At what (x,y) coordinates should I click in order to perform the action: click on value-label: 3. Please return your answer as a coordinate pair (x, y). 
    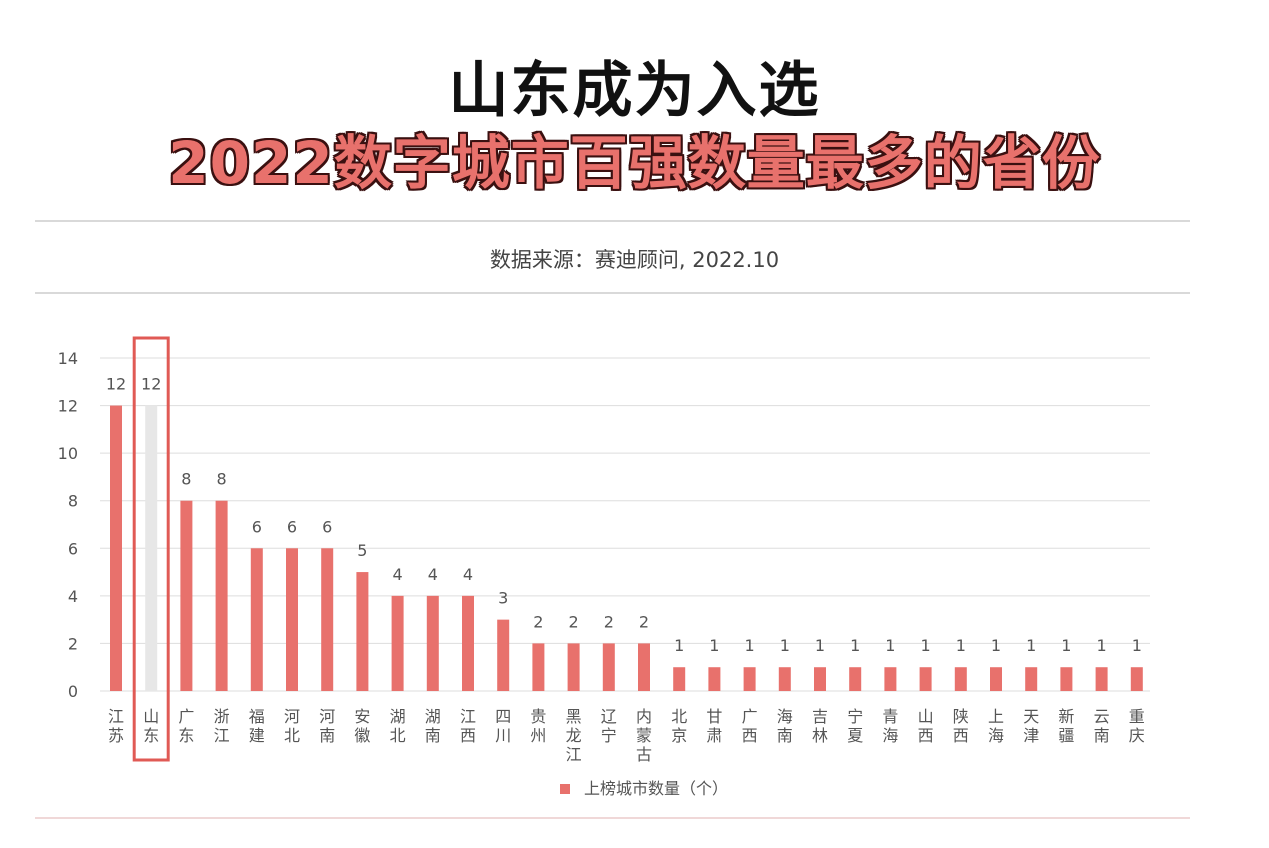
    Looking at the image, I should click on (503, 598).